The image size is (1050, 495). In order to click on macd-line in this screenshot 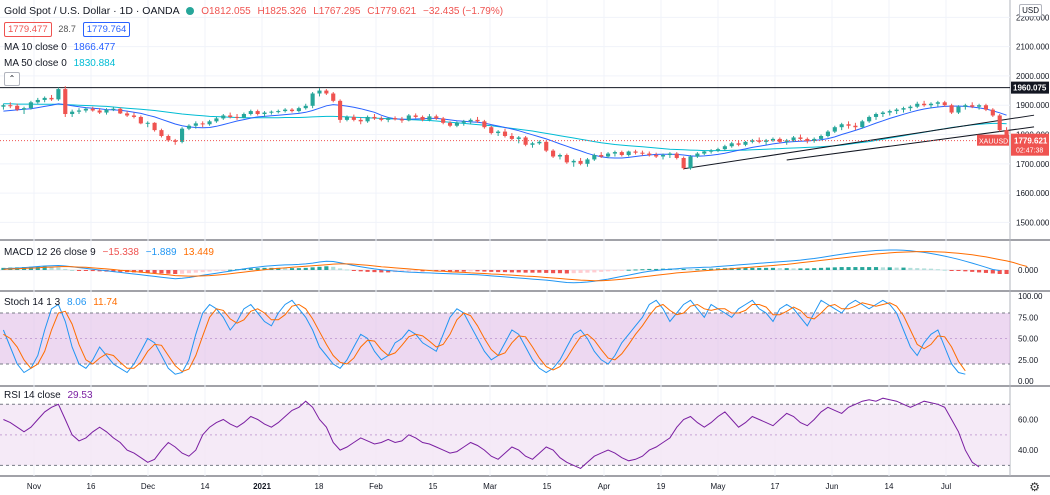, I will do `click(501, 266)`.